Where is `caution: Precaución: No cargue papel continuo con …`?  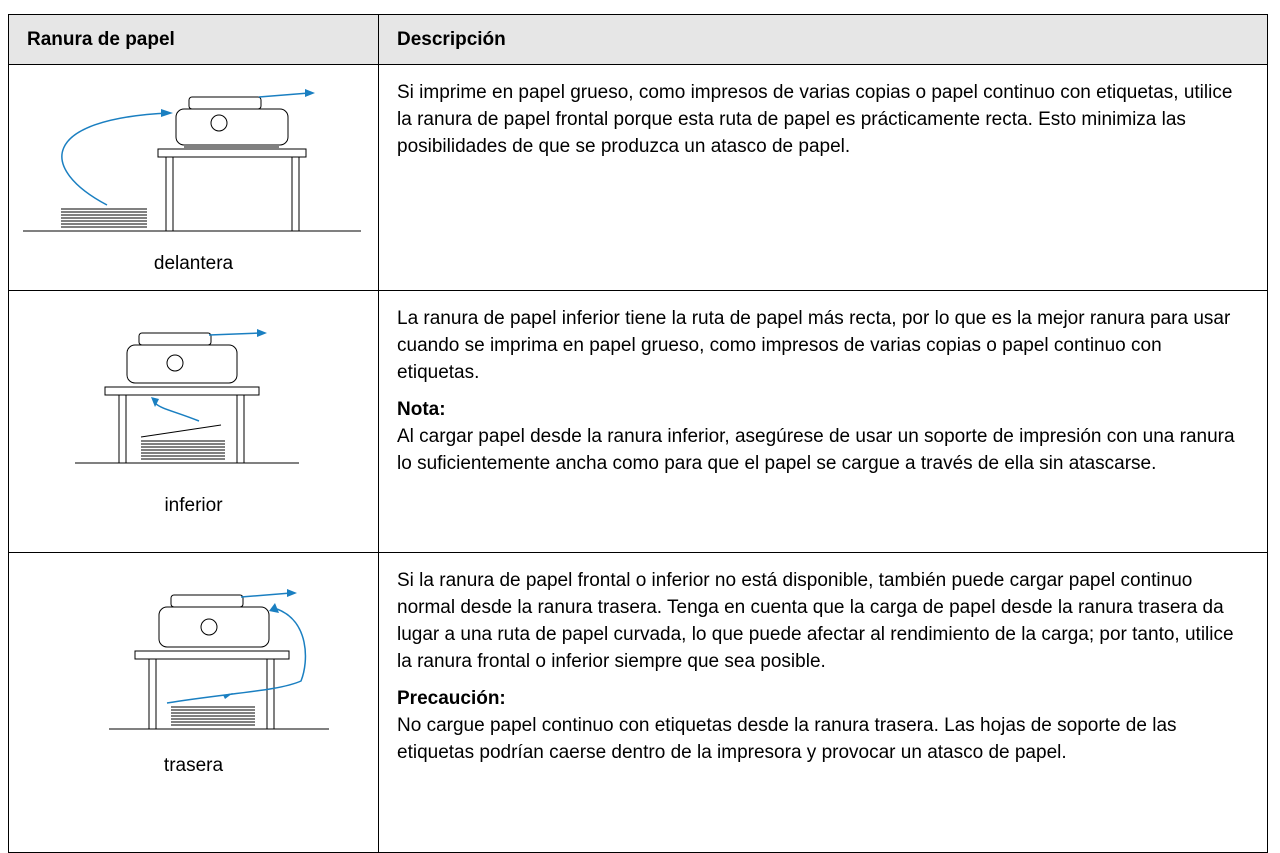
caution: Precaución: No cargue papel continuo con … is located at coordinates (823, 725).